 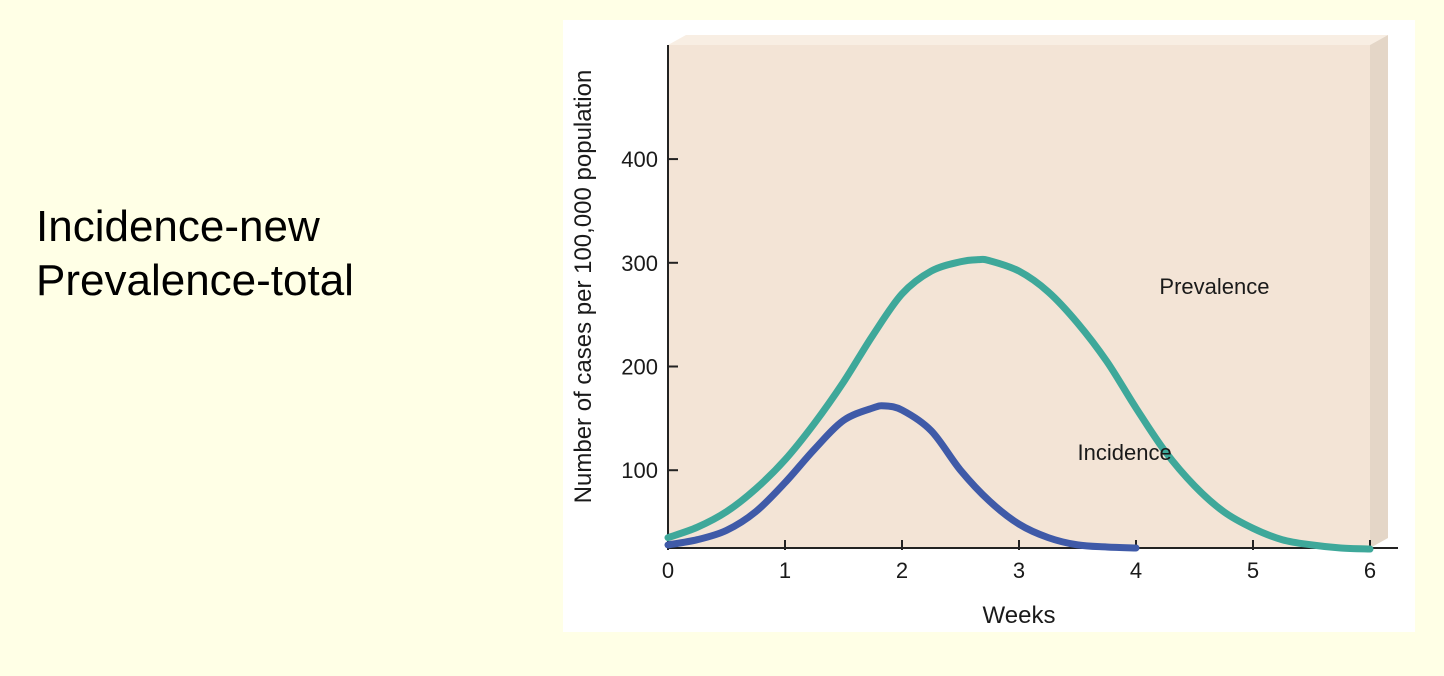 What do you see at coordinates (639, 263) in the screenshot?
I see `y-tick-label: 300` at bounding box center [639, 263].